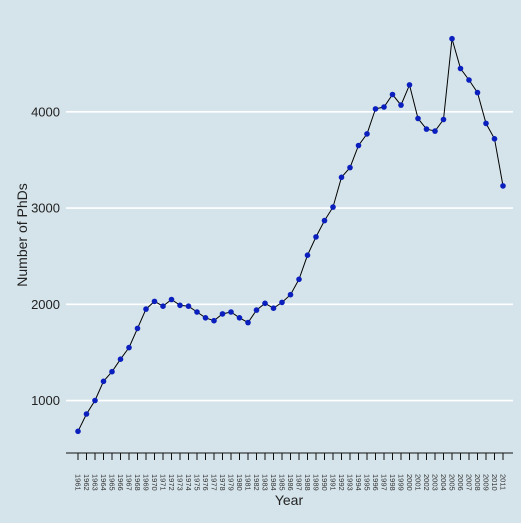 The width and height of the screenshot is (521, 523). Describe the element at coordinates (409, 482) in the screenshot. I see `x-tick-label: 2000` at that location.